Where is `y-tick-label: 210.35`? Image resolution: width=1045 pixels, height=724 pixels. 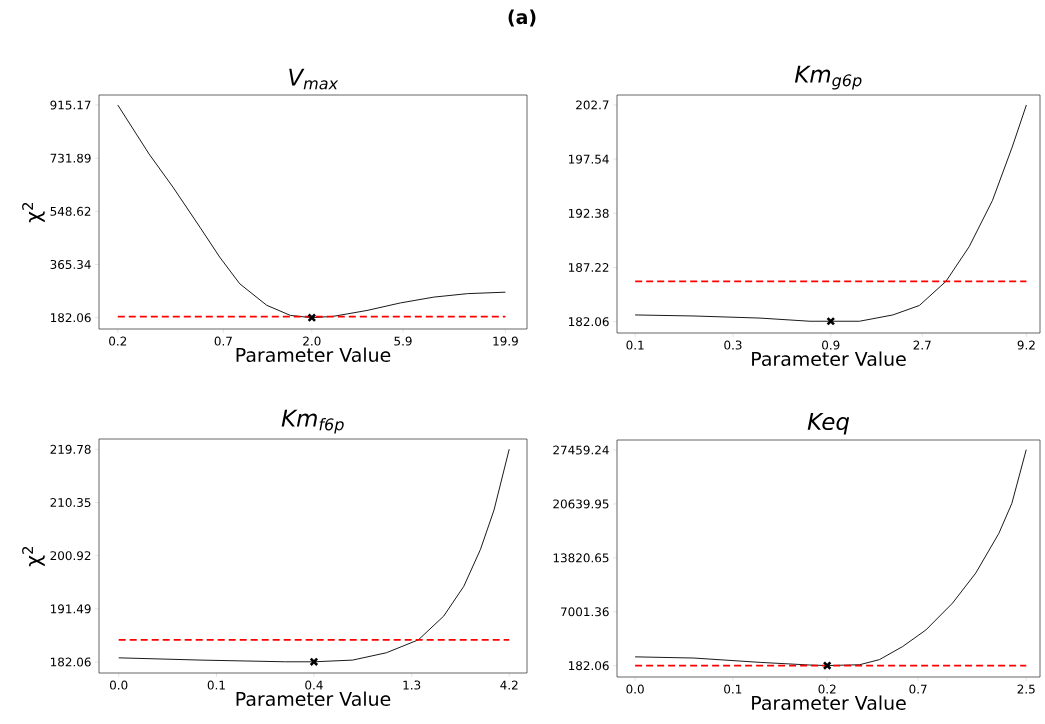
y-tick-label: 210.35 is located at coordinates (70, 502).